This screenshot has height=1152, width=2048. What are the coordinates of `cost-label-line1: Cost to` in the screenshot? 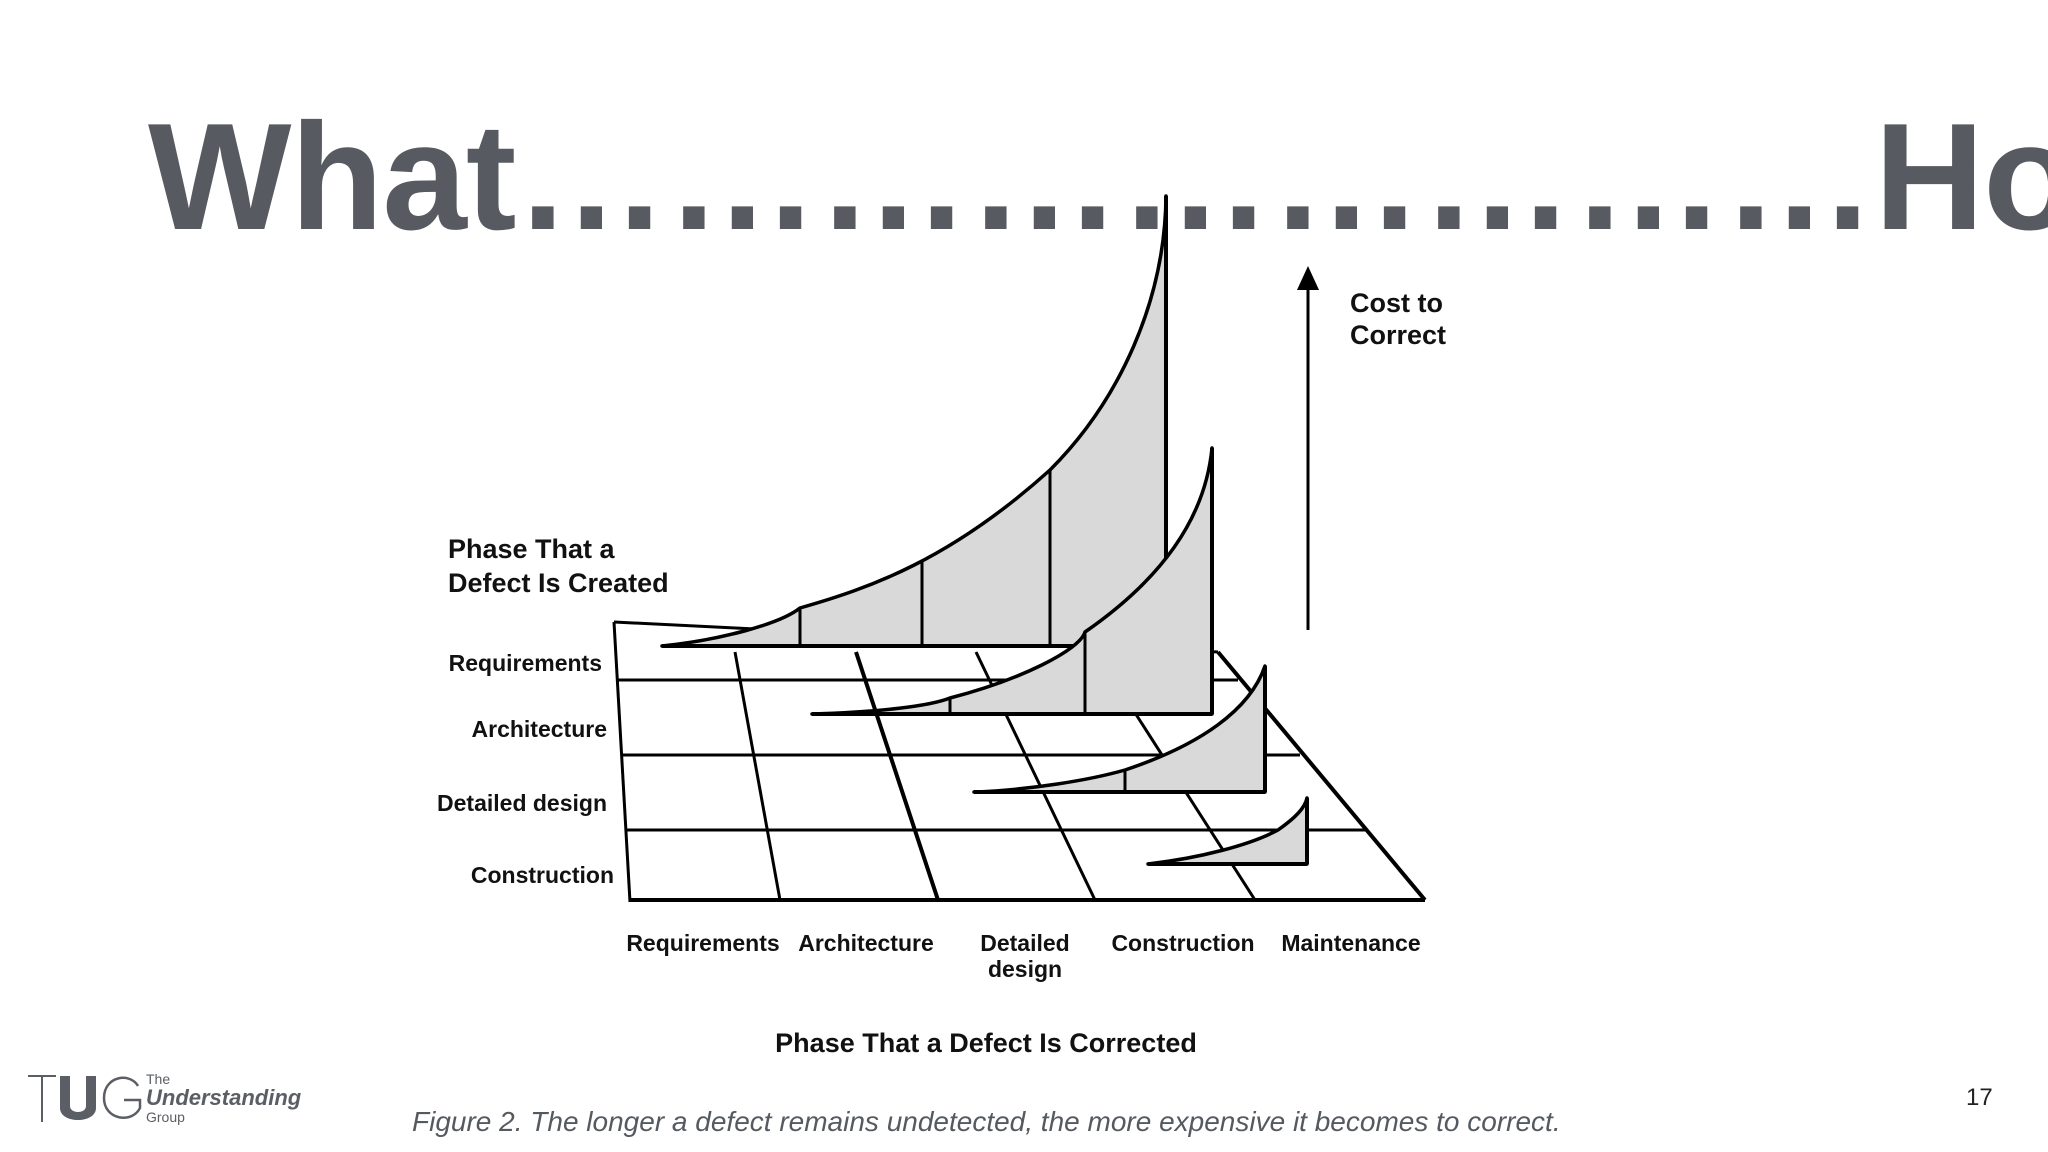 It's located at (1396, 303).